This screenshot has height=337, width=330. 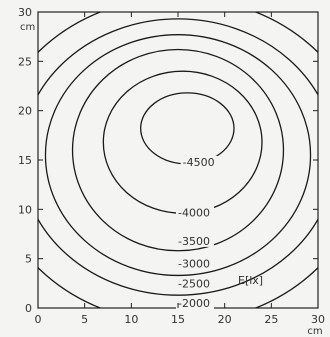 What do you see at coordinates (28, 259) in the screenshot?
I see `y-tick-label-5: 5` at bounding box center [28, 259].